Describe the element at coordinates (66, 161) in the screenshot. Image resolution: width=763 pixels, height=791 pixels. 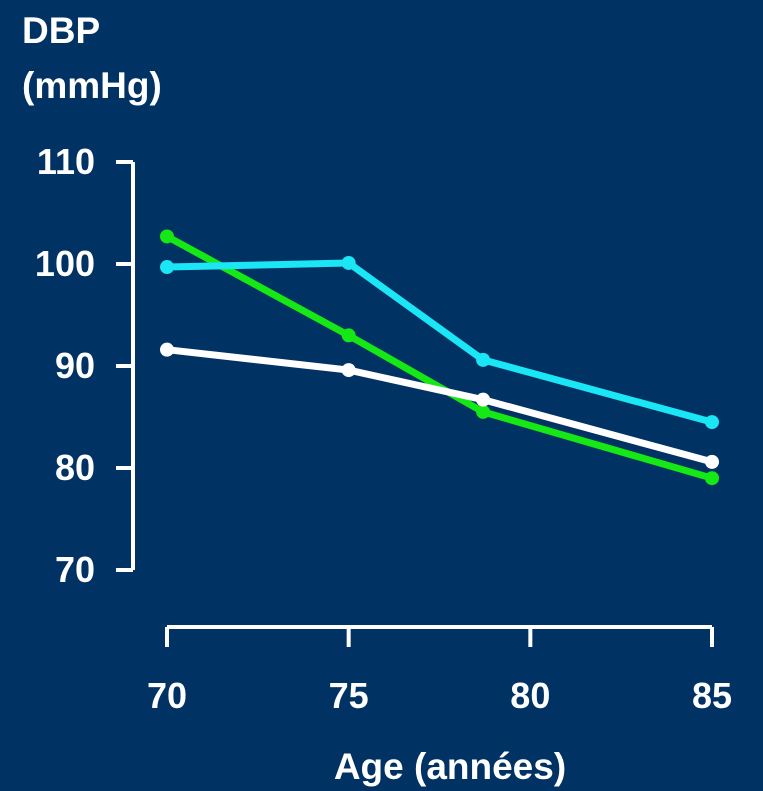
I see `y-tick-label-110: 110` at that location.